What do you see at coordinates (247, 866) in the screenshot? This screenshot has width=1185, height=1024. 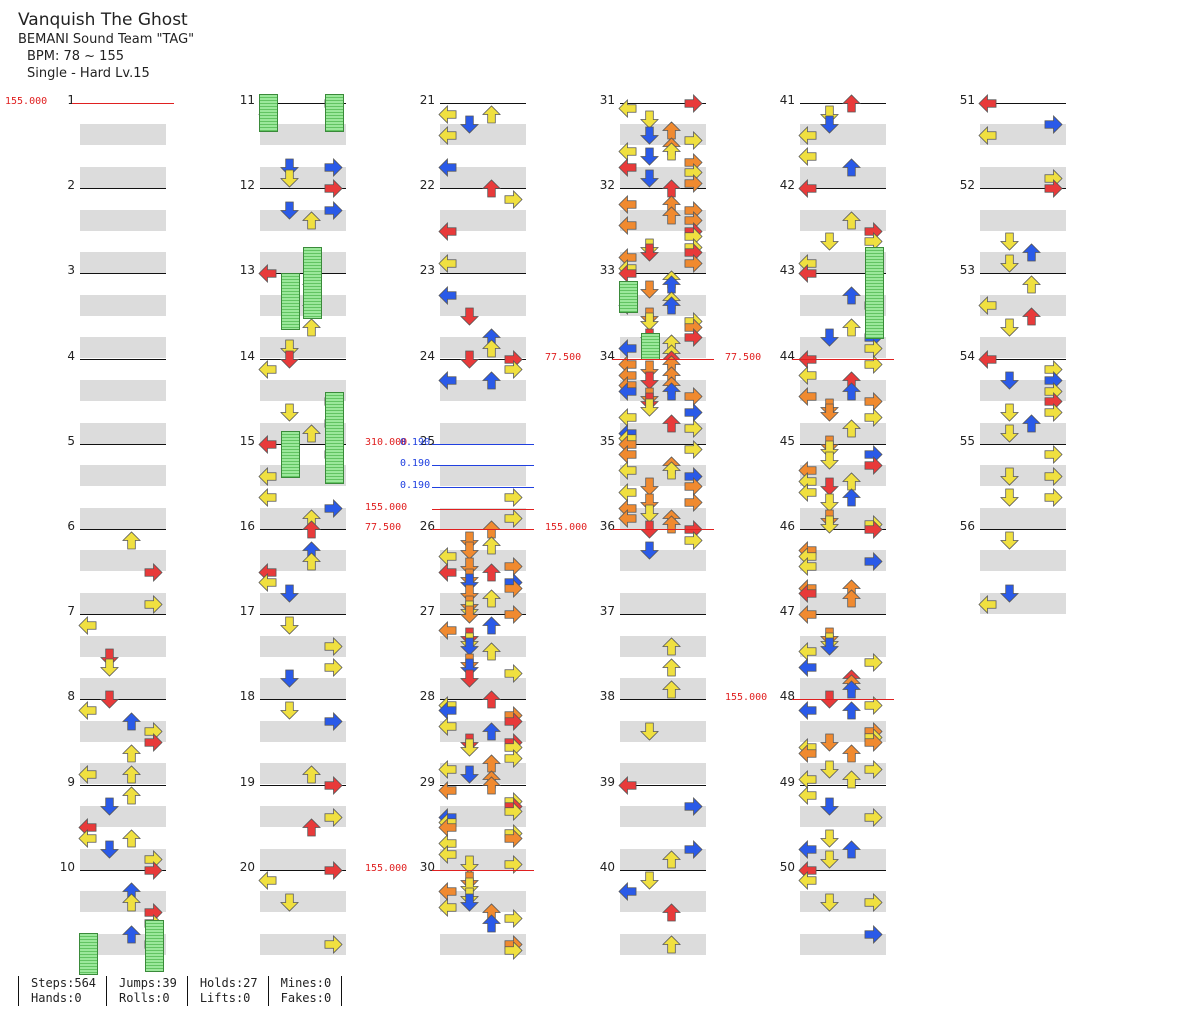 I see `measure-number: 20` at bounding box center [247, 866].